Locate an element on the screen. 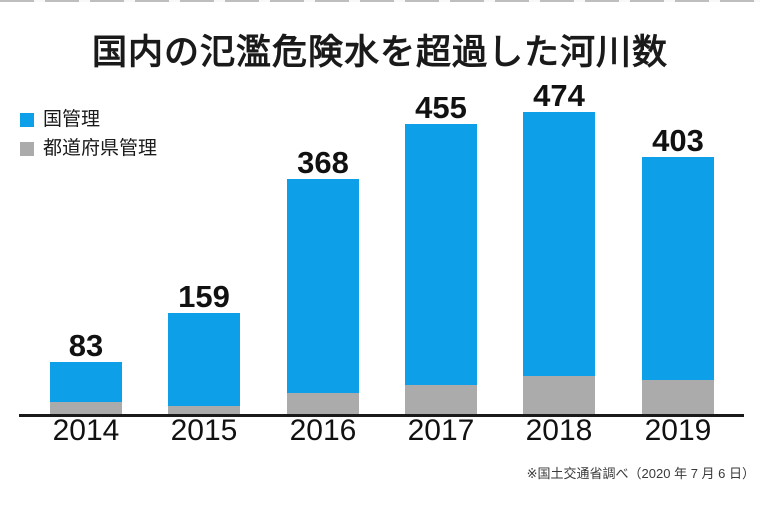  x-tick-label-2018: 2018 is located at coordinates (559, 430).